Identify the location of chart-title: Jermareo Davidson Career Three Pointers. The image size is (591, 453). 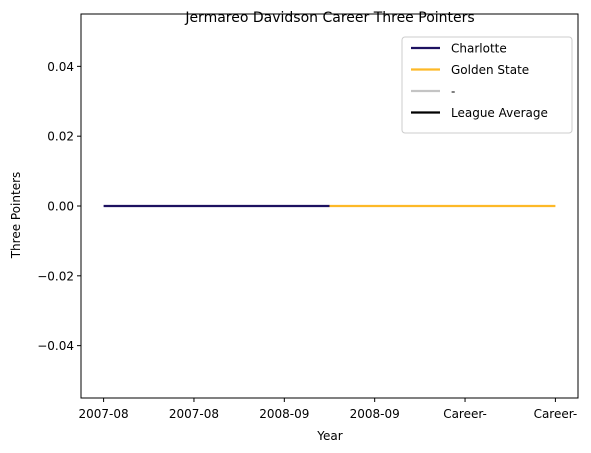
(329, 18).